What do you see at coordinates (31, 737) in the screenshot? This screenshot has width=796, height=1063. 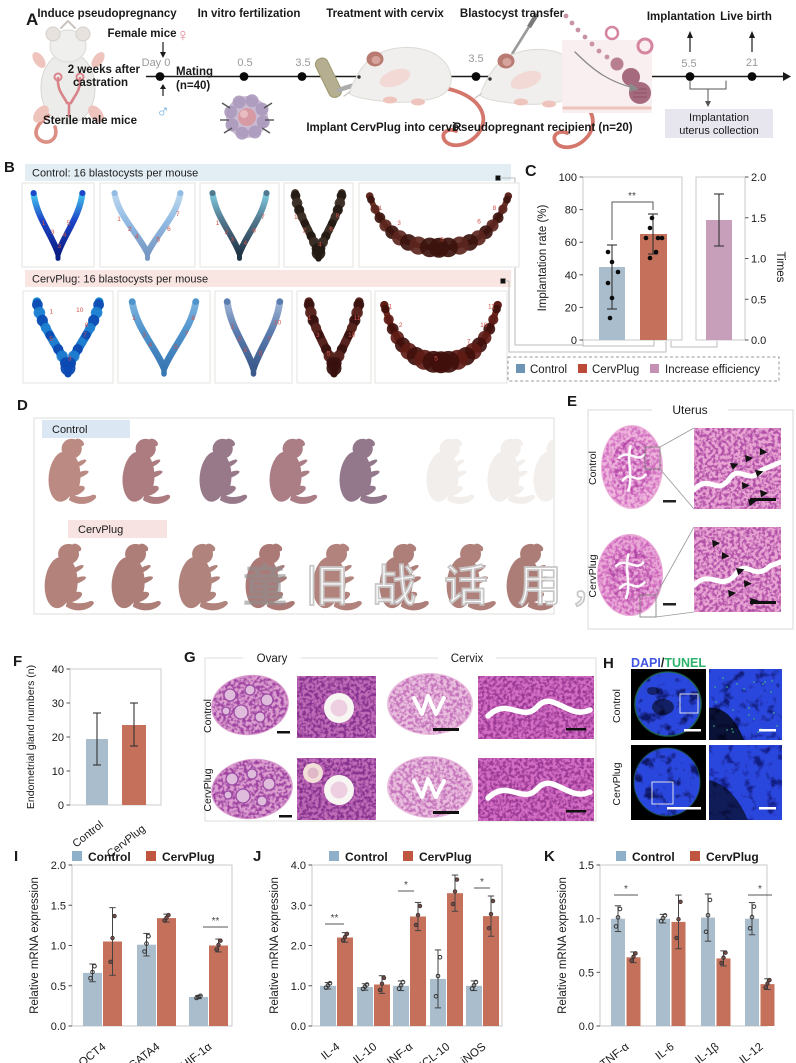 I see `svg-text: Endometrial gland numbers (n)` at bounding box center [31, 737].